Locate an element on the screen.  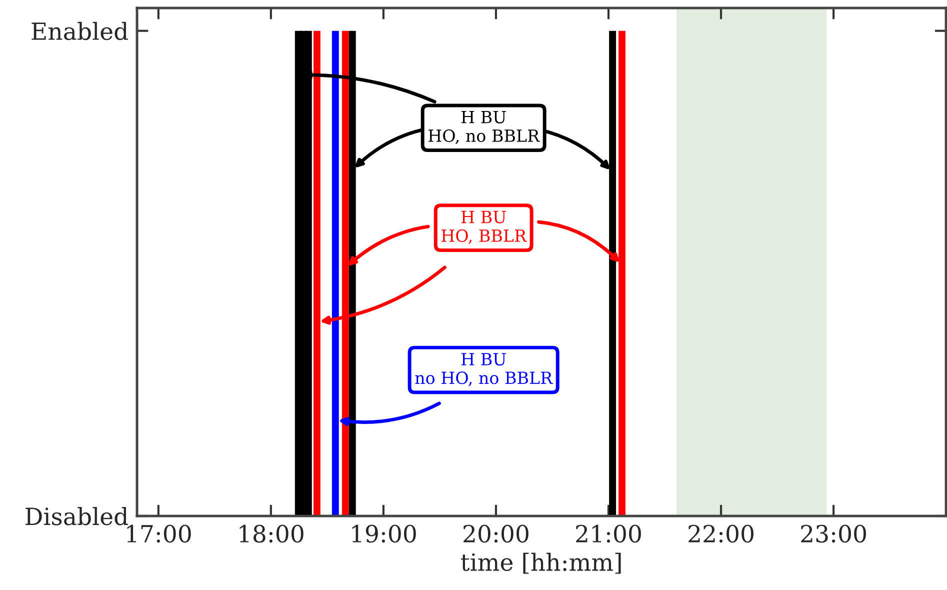
annotation: H BU no HO, no BBLR is located at coordinates (484, 369).